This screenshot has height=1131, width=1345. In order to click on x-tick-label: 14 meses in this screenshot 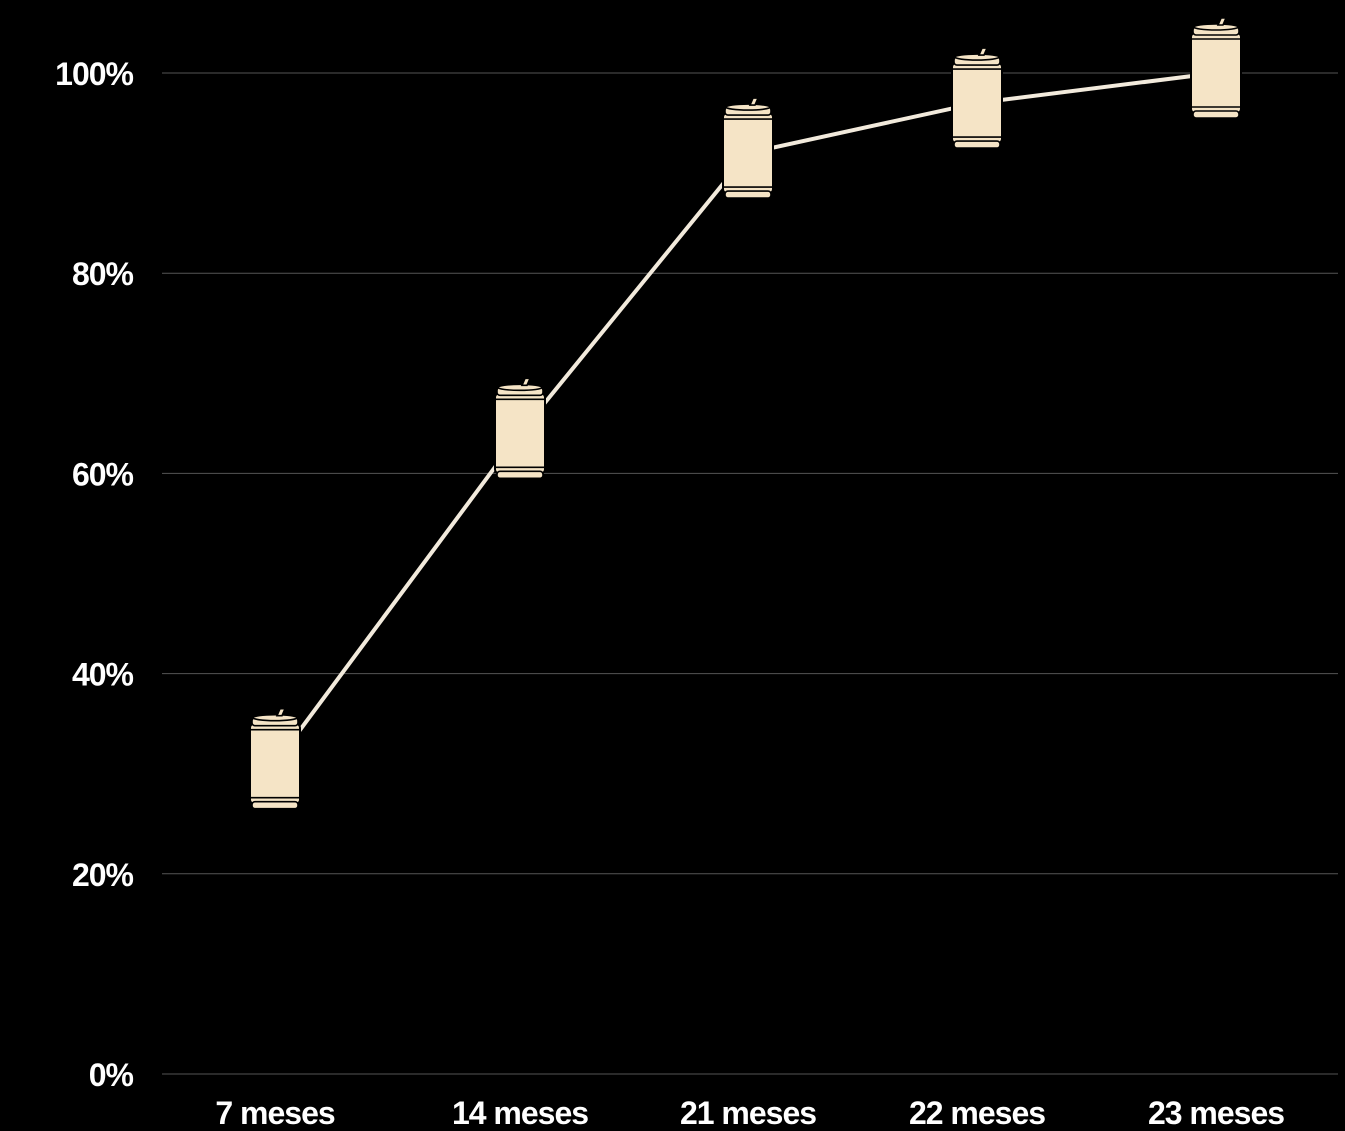, I will do `click(520, 1113)`.